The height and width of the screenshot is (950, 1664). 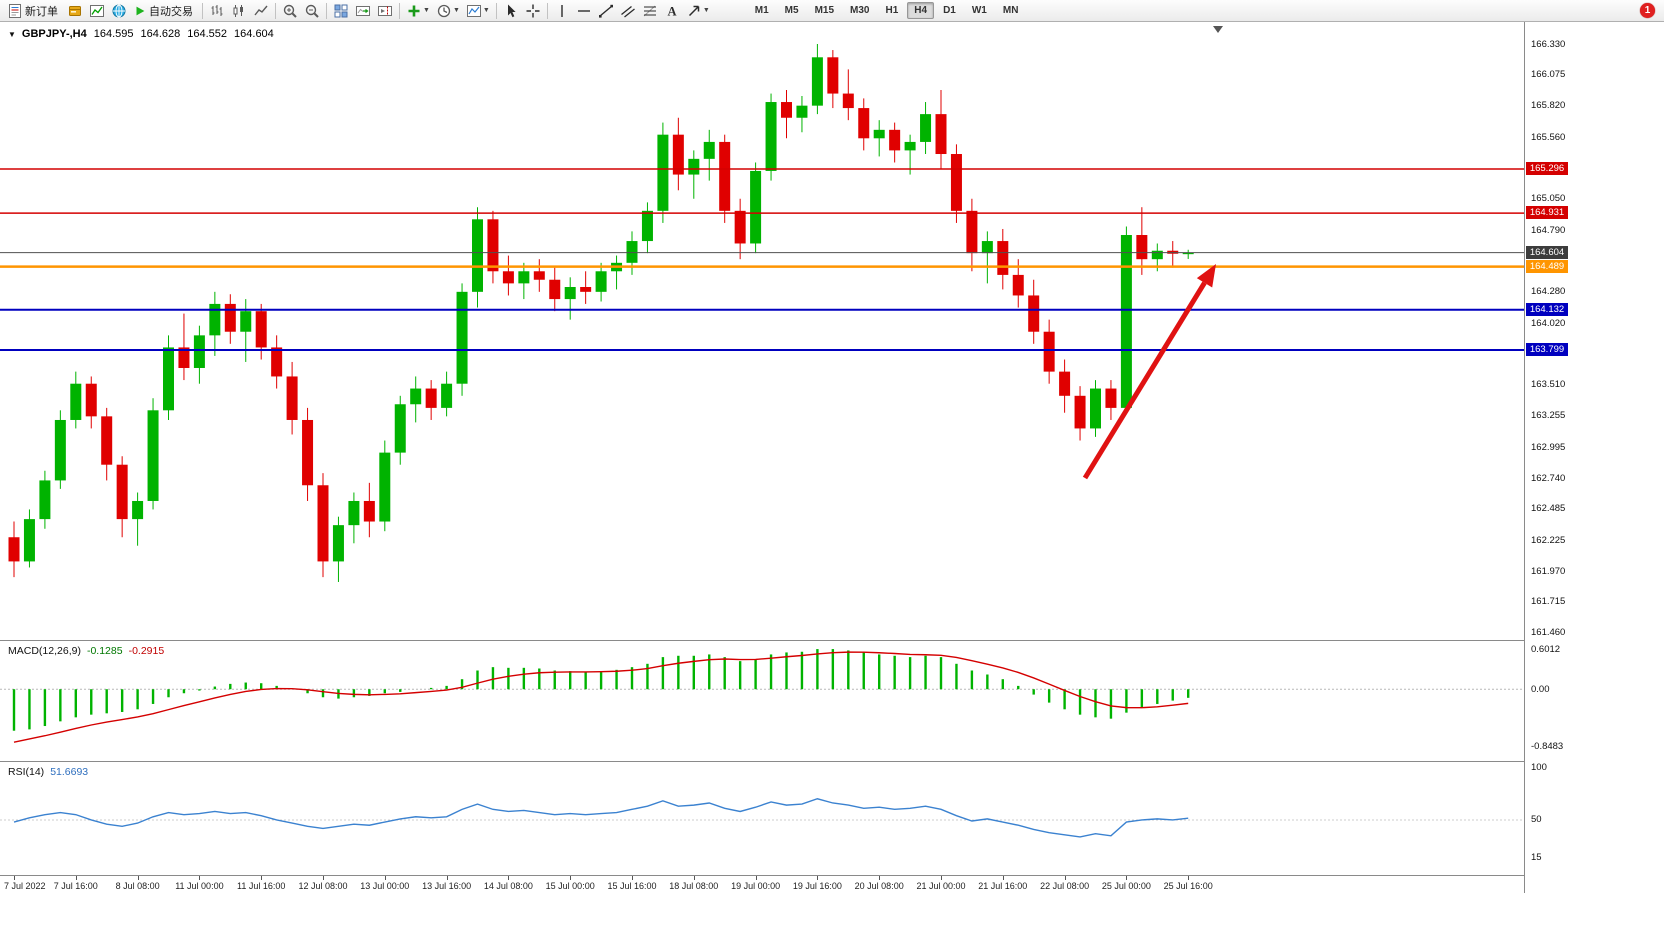 I want to click on timeframe-m30-button: M30, so click(x=860, y=10).